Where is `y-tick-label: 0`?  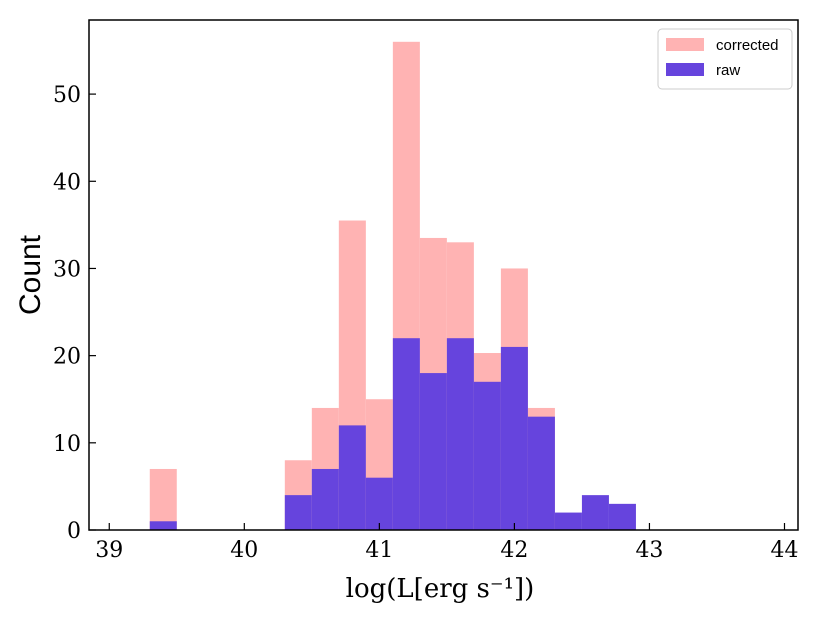
y-tick-label: 0 is located at coordinates (74, 531).